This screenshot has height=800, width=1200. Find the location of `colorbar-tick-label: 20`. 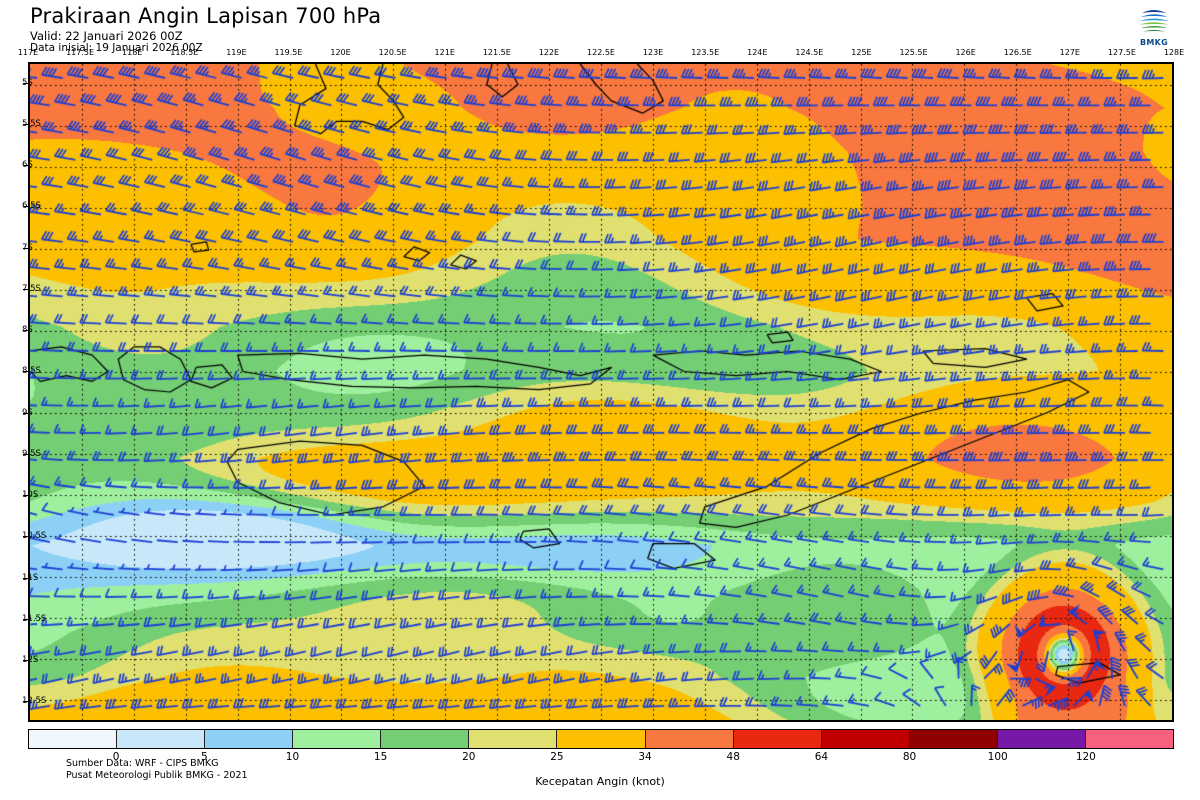

colorbar-tick-label: 20 is located at coordinates (469, 757).